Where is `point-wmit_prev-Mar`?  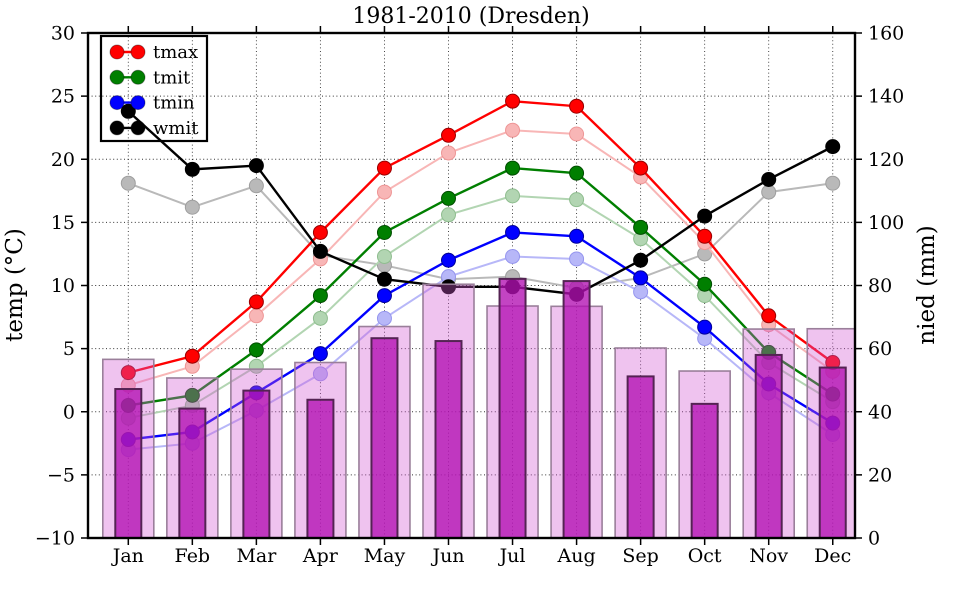 point-wmit_prev-Mar is located at coordinates (256, 186).